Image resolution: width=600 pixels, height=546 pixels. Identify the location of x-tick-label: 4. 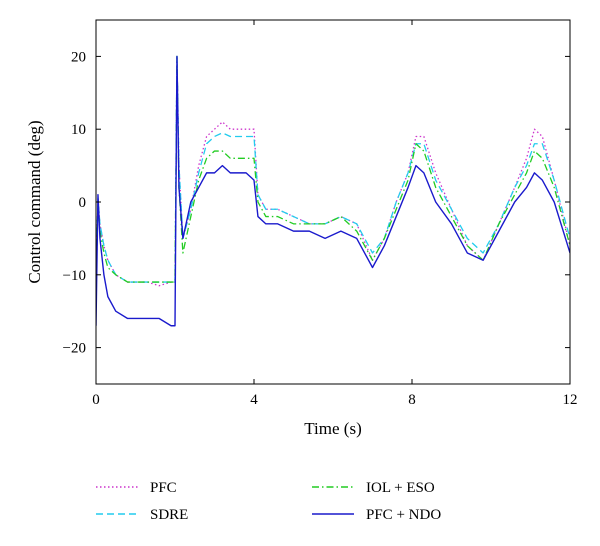
(254, 400).